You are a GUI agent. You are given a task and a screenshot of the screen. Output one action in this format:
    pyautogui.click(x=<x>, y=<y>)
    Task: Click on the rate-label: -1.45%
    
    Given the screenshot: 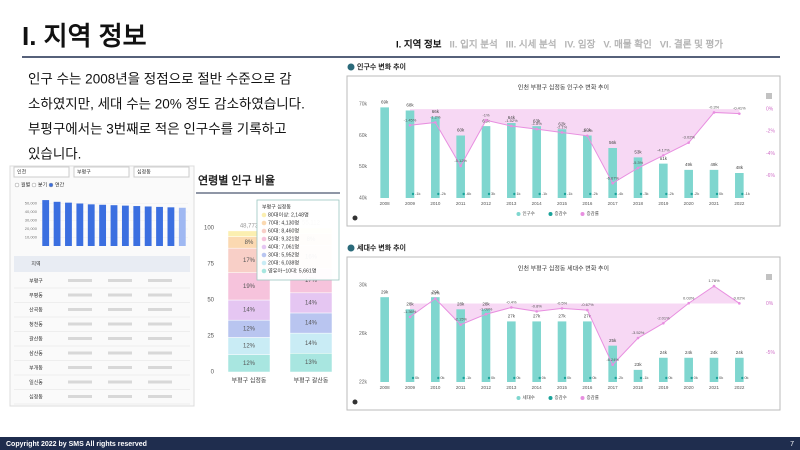 What is the action you would take?
    pyautogui.click(x=410, y=119)
    